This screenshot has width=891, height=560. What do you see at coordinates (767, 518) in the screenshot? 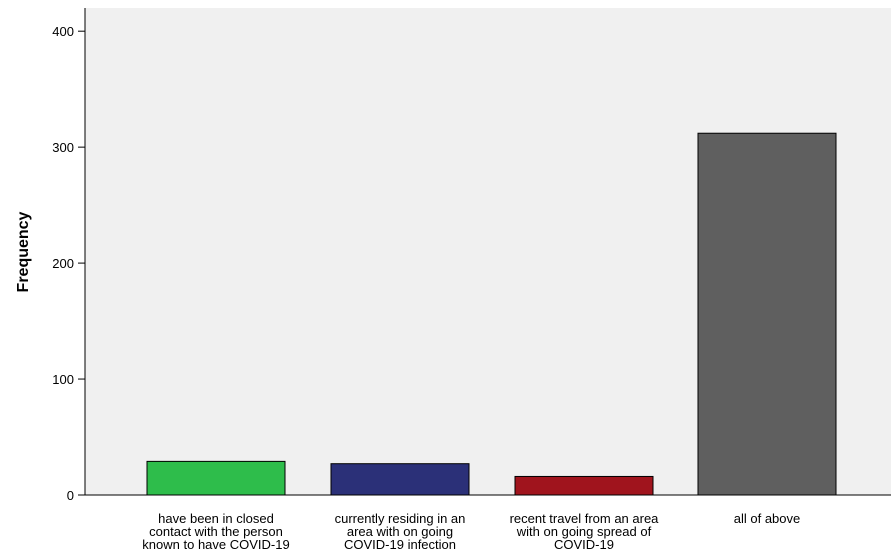
I see `x-category-label-4: all of above` at bounding box center [767, 518].